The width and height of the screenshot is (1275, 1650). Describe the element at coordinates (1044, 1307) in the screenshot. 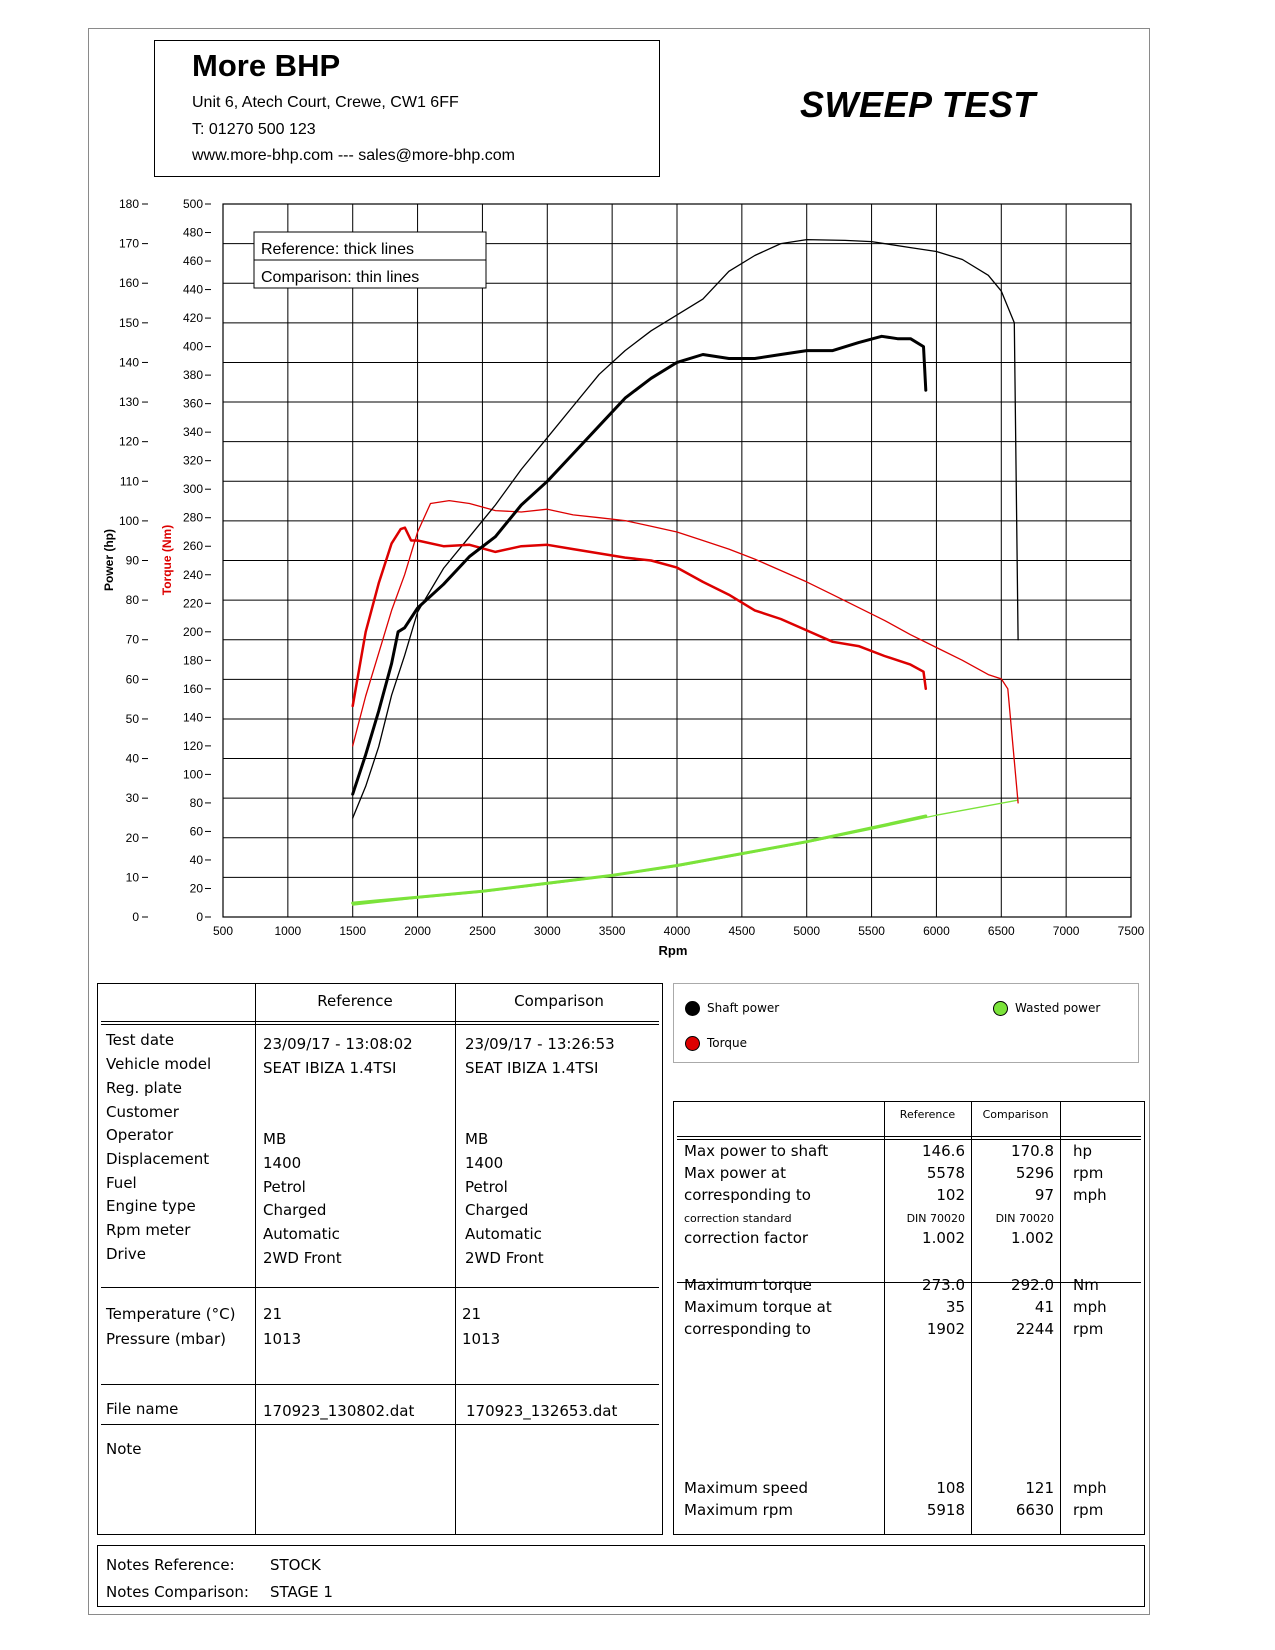

I see `result-cmp-value: 41` at that location.